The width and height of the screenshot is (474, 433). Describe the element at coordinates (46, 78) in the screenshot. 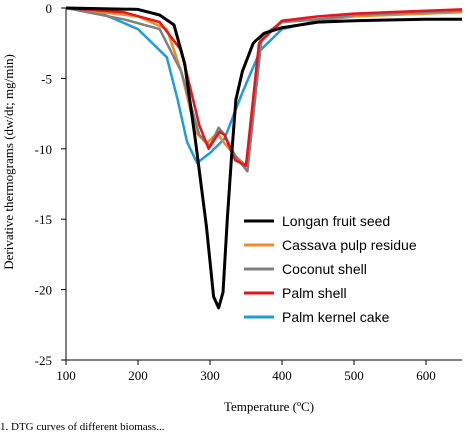

I see `y-tick-label: -5` at that location.